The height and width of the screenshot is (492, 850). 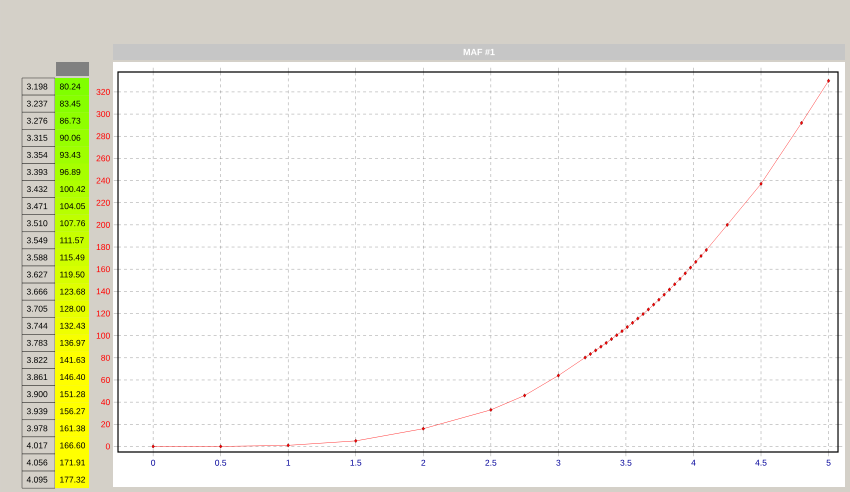 I want to click on x-tick-label: 0, so click(x=153, y=463).